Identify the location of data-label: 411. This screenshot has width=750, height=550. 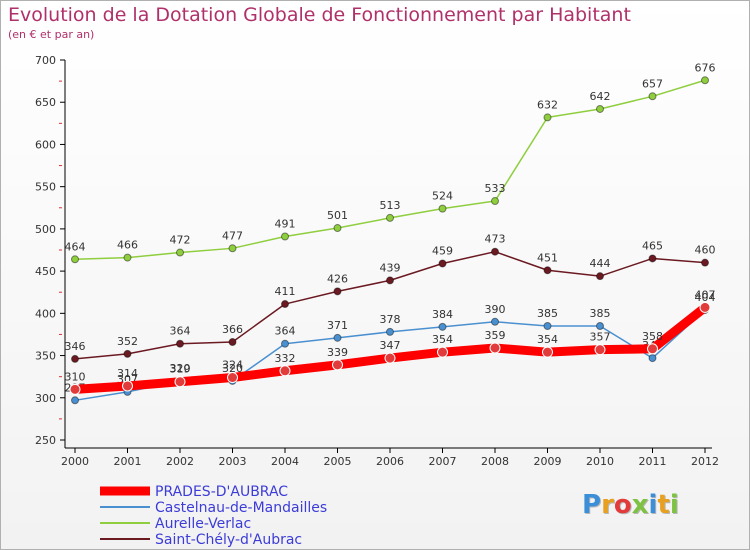
(285, 291).